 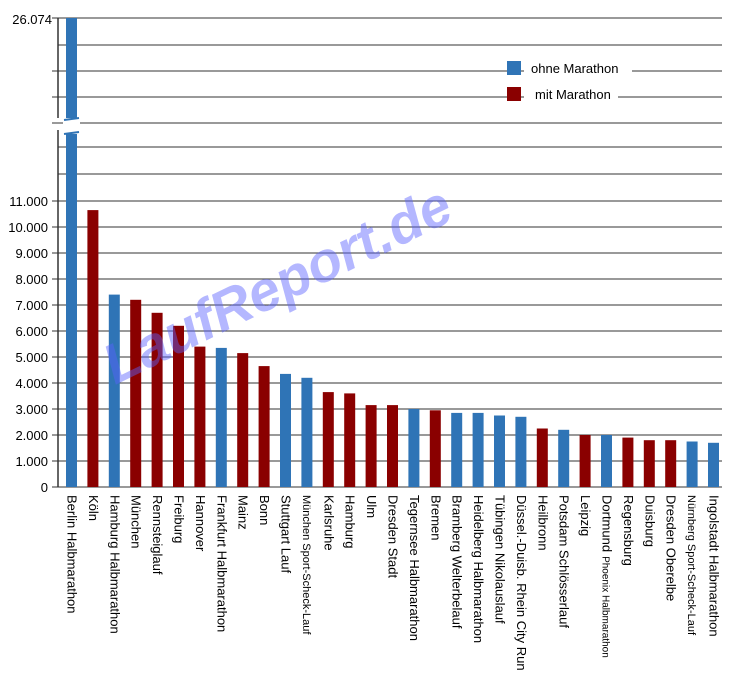 I want to click on x-tick-label: Hamburg, so click(x=350, y=521).